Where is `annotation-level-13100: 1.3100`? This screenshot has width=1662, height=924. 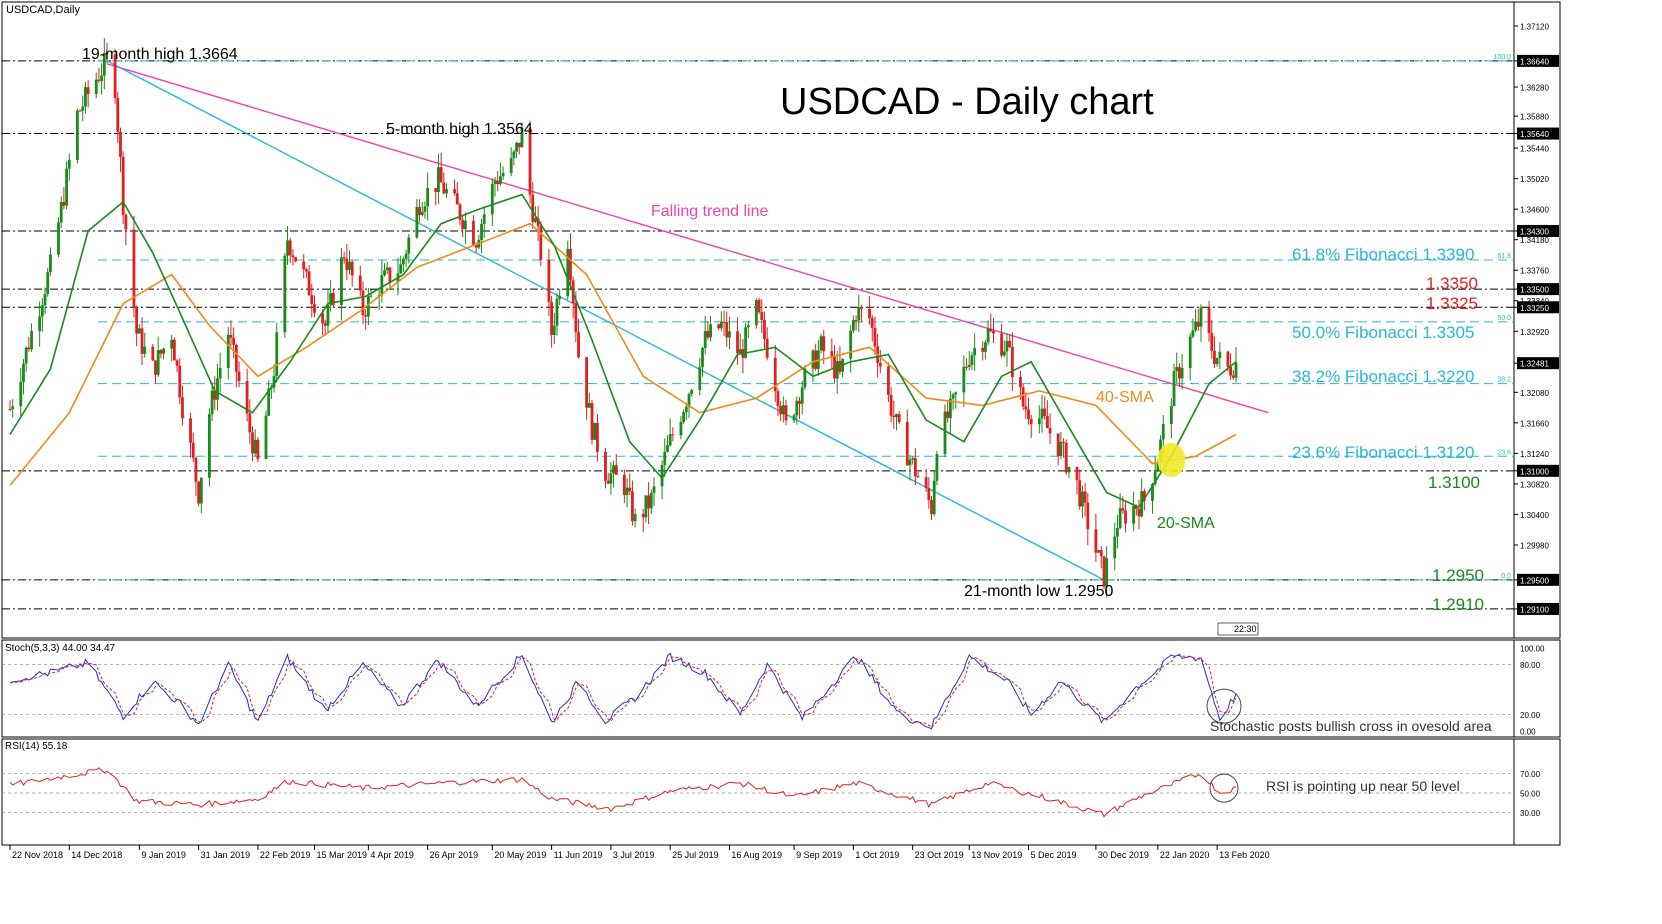 annotation-level-13100: 1.3100 is located at coordinates (1454, 482).